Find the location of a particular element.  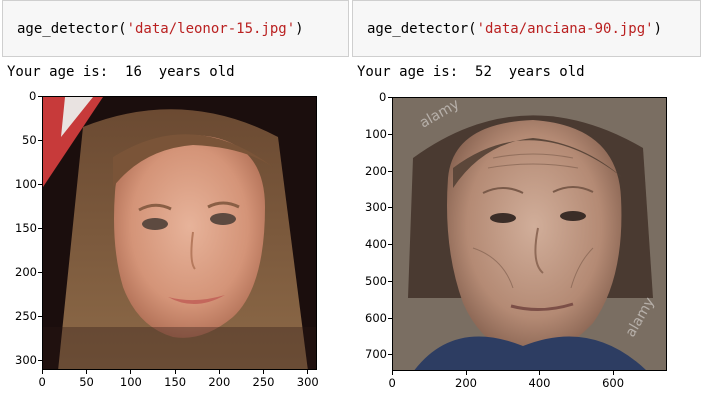

code-arg: 'data/leonor-15.jpg' is located at coordinates (211, 29).